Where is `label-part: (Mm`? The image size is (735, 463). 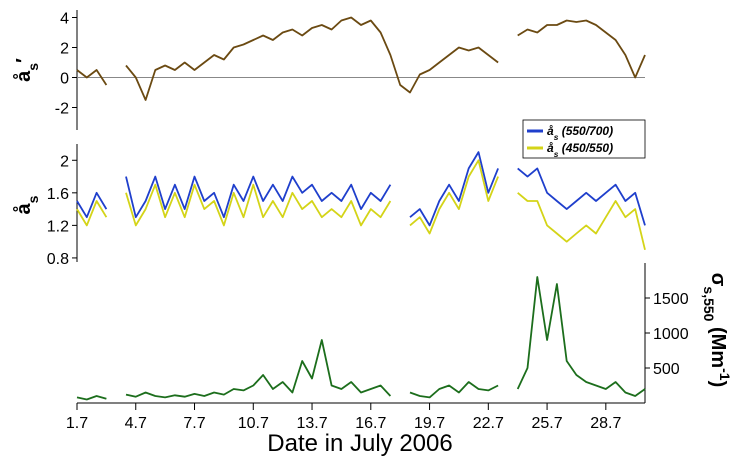
label-part: (Mm is located at coordinates (718, 344).